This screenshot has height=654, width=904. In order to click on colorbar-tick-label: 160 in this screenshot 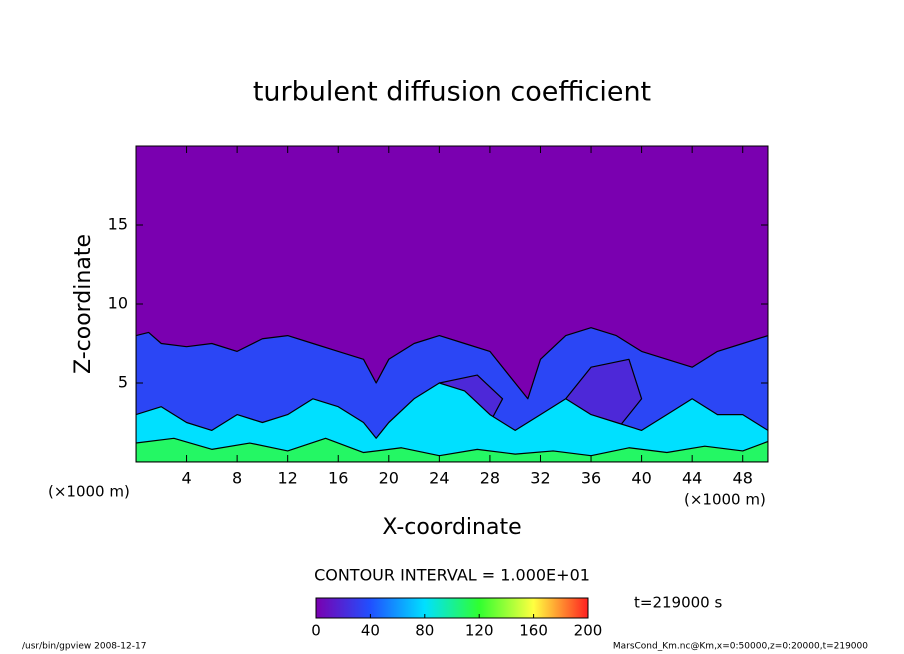, I will do `click(533, 631)`.